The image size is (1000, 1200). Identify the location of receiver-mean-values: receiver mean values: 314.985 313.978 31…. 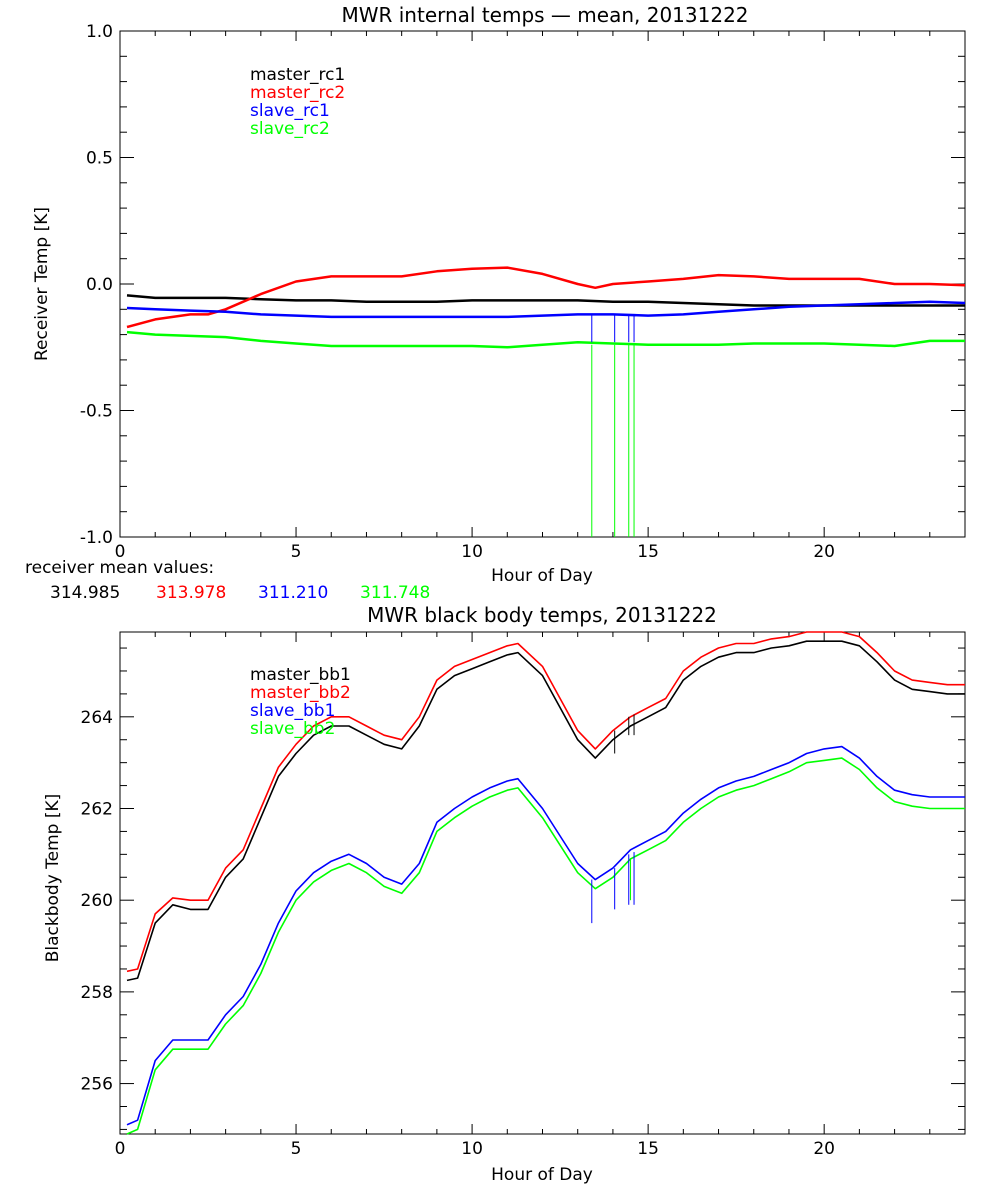
(227, 580).